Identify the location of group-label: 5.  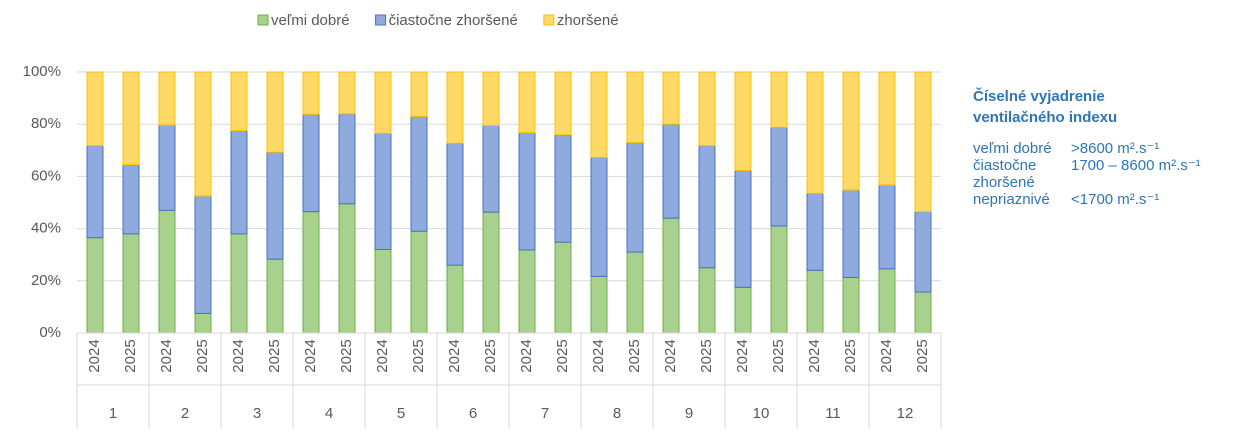
(401, 413).